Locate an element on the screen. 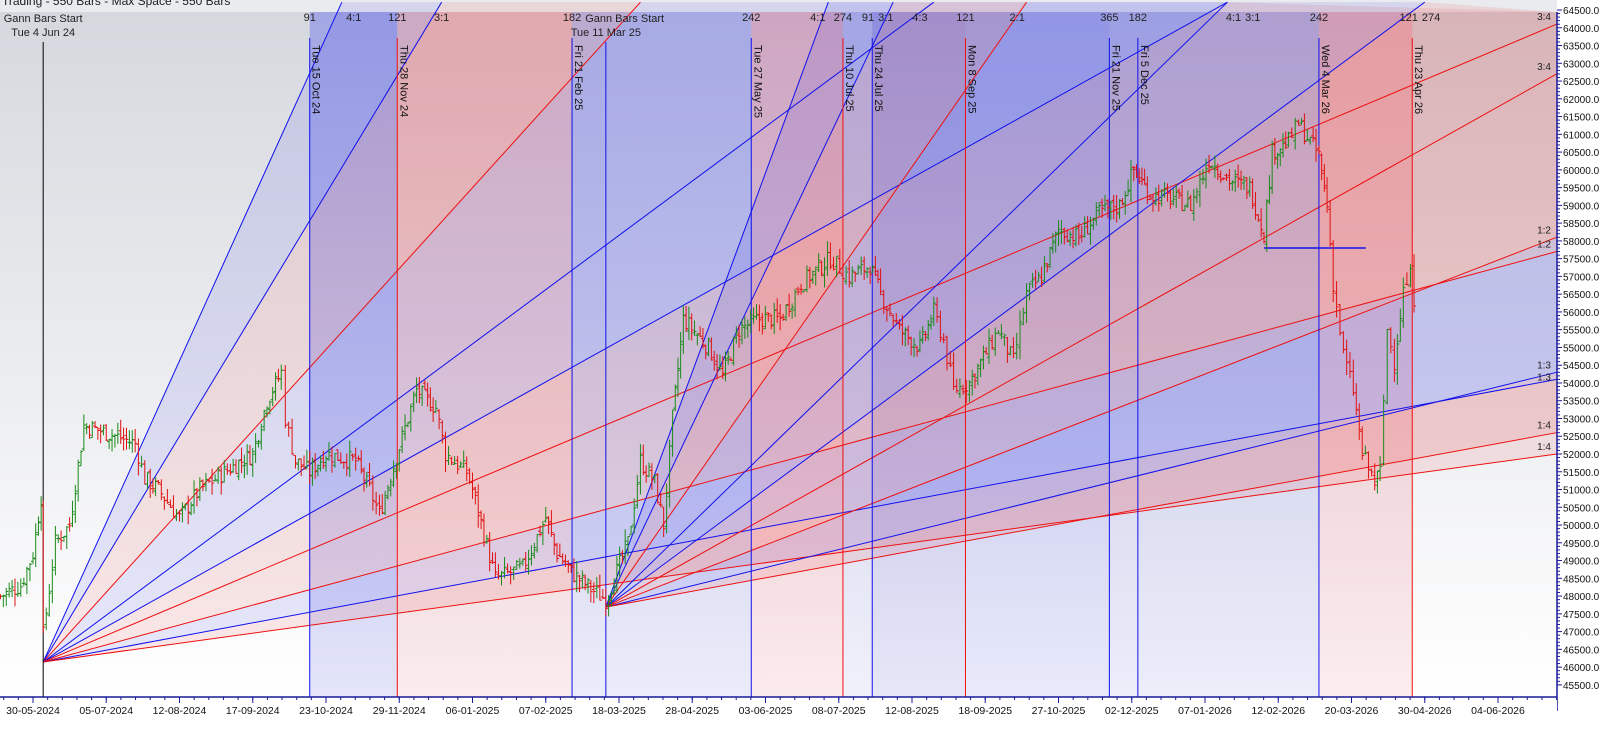 The image size is (1600, 734). price-tick-label: 56000.0 is located at coordinates (1581, 313).